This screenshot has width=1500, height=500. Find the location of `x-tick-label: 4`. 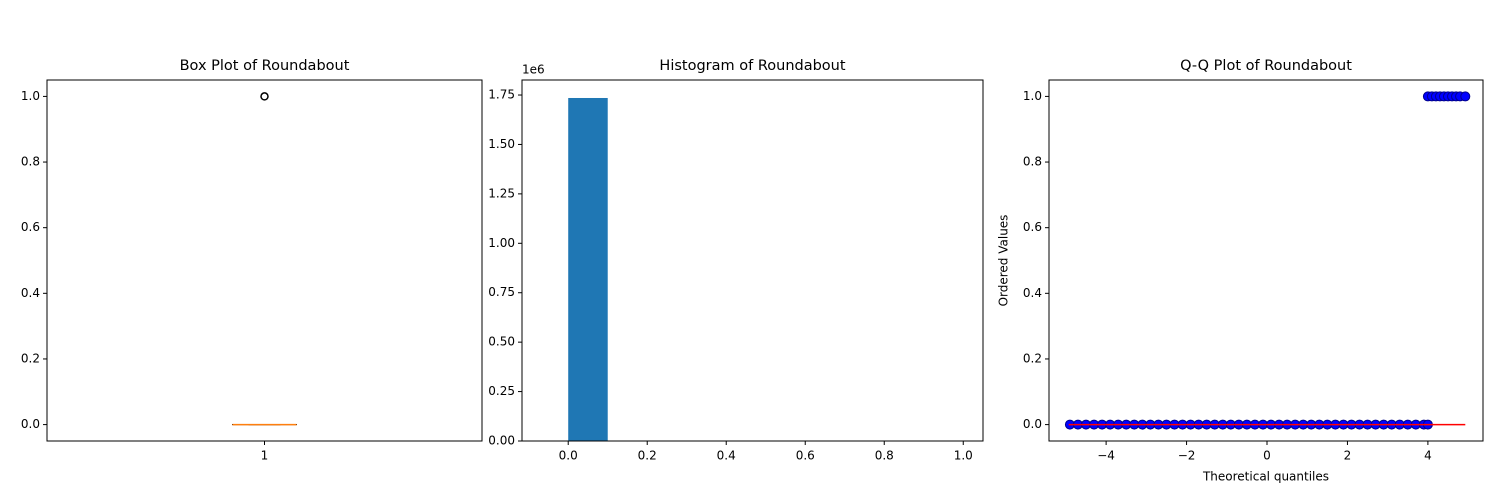

x-tick-label: 4 is located at coordinates (1428, 456).